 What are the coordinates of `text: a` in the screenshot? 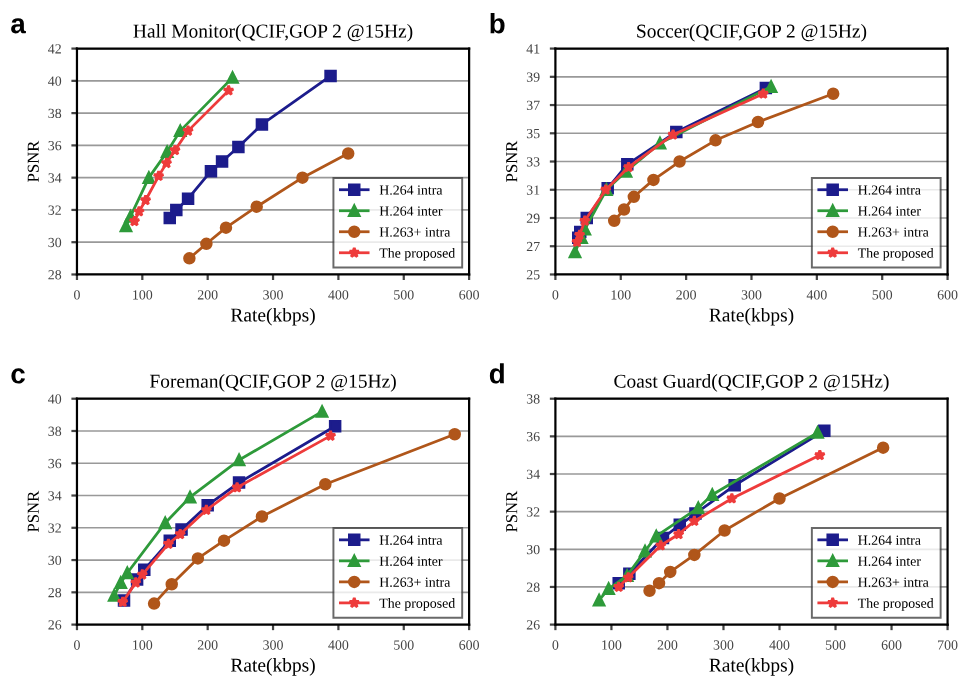 It's located at (18, 26).